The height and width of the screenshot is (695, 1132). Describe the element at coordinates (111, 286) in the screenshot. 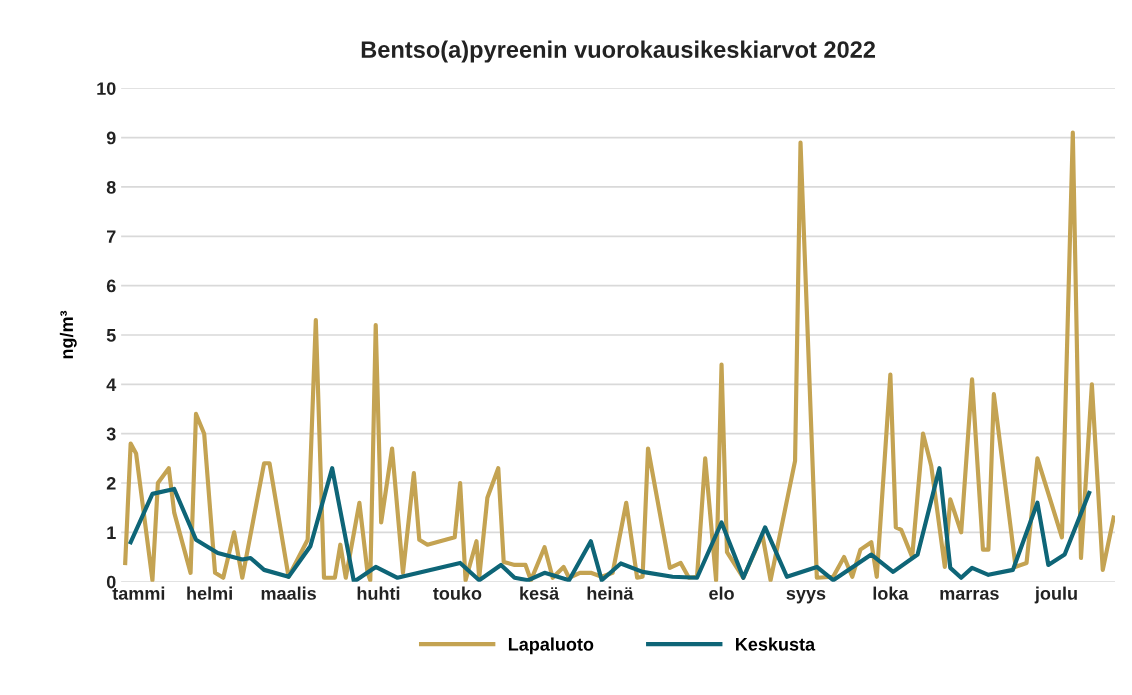

I see `y-tick-label: 6` at that location.